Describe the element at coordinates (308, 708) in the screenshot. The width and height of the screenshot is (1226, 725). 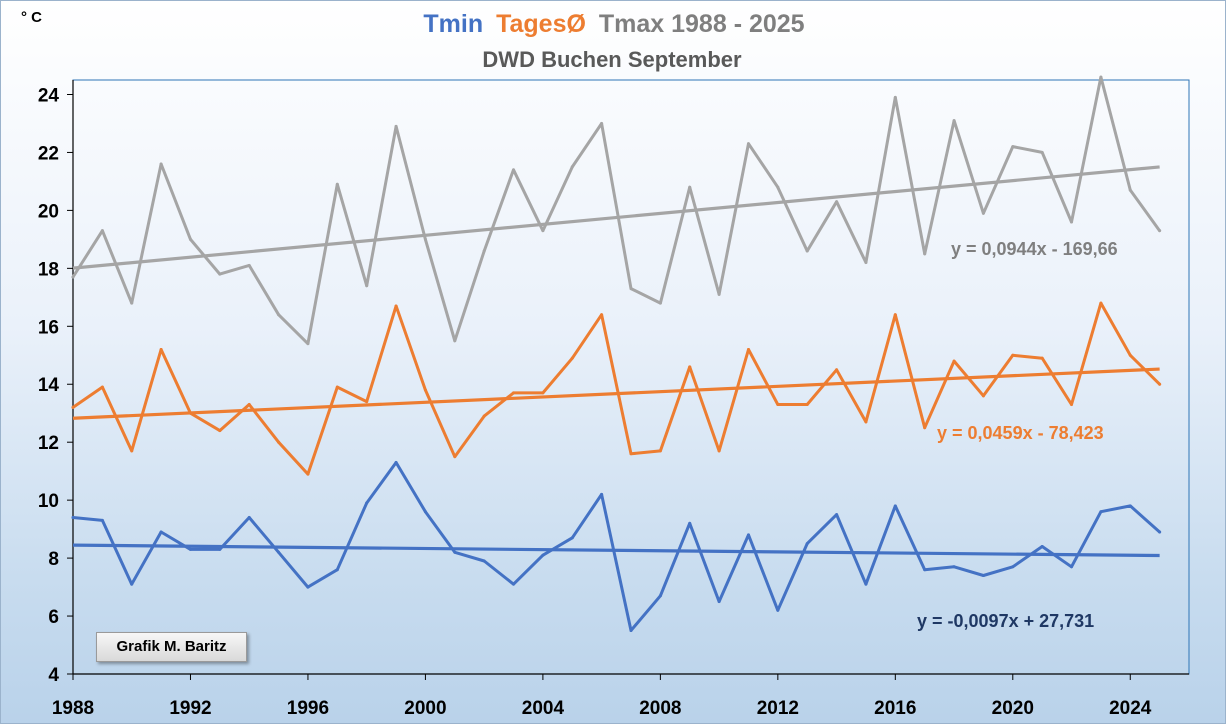
I see `x-tick-label: 1996` at that location.